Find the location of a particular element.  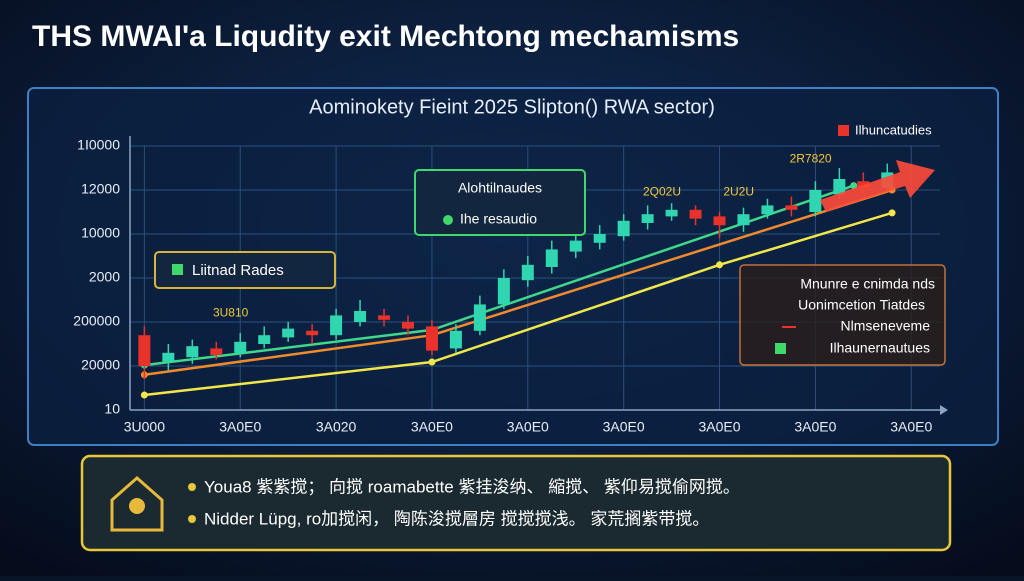

callout-text: Ilhaunernautues is located at coordinates (880, 348).